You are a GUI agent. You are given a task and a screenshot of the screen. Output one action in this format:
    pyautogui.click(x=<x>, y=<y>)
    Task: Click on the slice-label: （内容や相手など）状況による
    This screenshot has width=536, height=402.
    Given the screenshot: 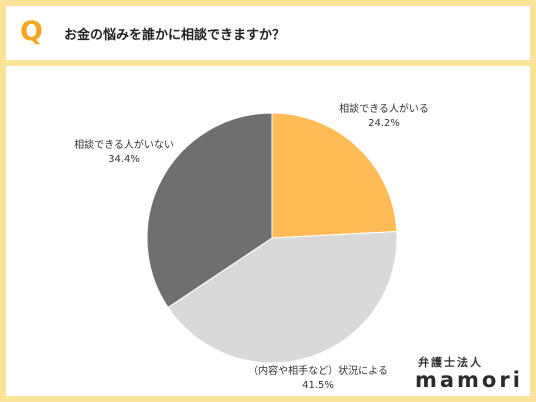 What is the action you would take?
    pyautogui.click(x=318, y=370)
    